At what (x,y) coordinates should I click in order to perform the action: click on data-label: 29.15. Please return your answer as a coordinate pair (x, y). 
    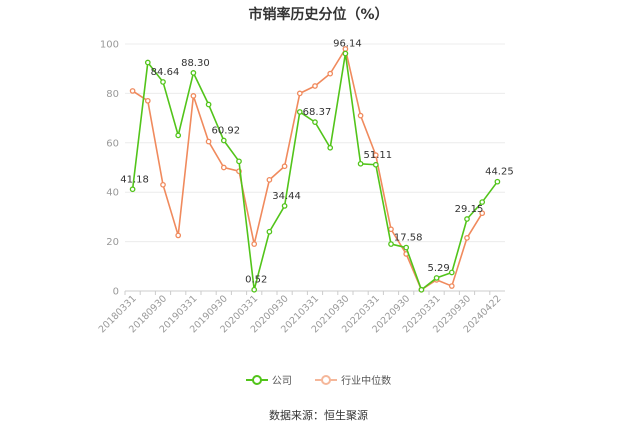
    Looking at the image, I should click on (469, 209).